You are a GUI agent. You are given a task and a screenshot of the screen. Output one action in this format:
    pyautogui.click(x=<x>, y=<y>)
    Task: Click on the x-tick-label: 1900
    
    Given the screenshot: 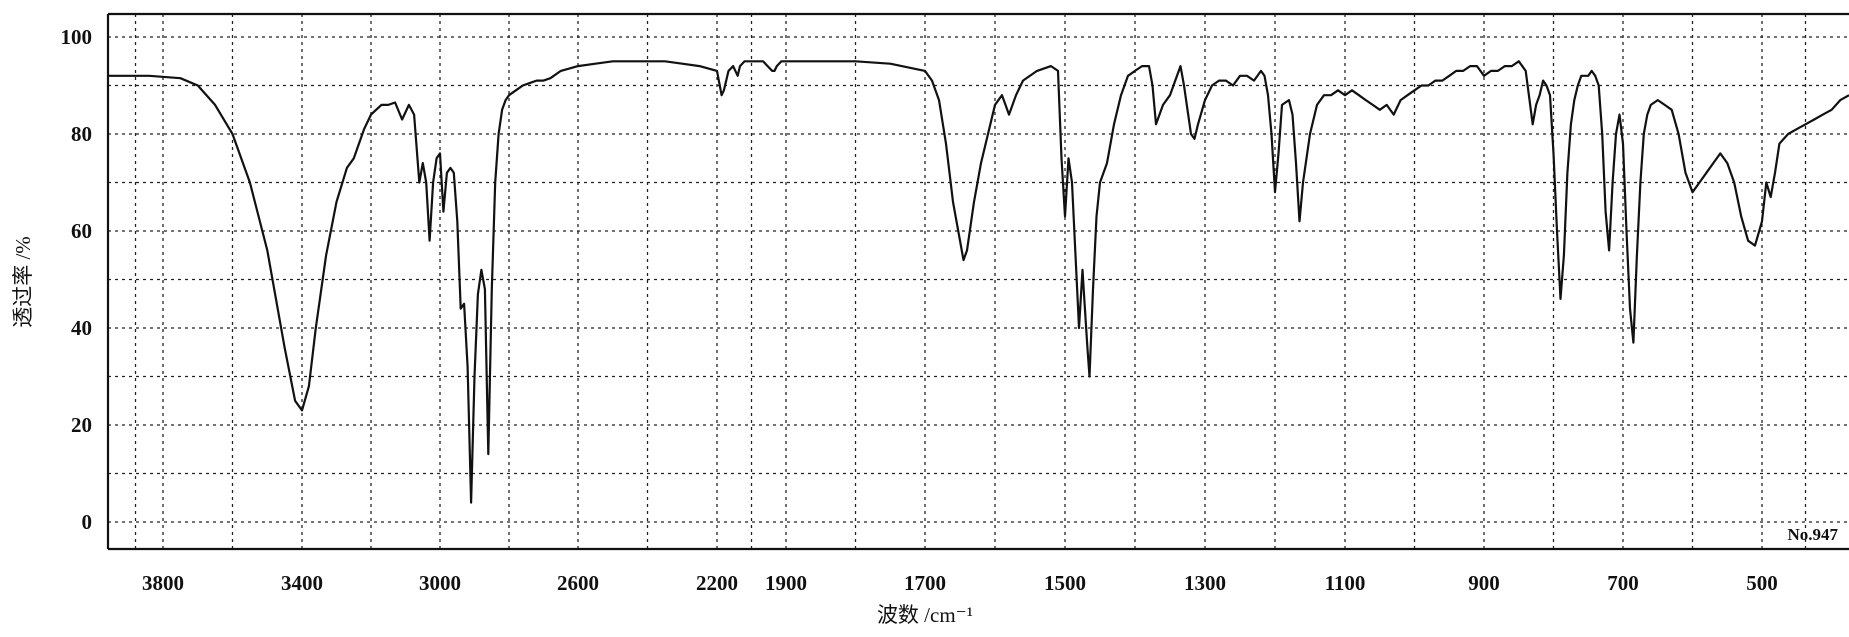 What is the action you would take?
    pyautogui.click(x=786, y=583)
    